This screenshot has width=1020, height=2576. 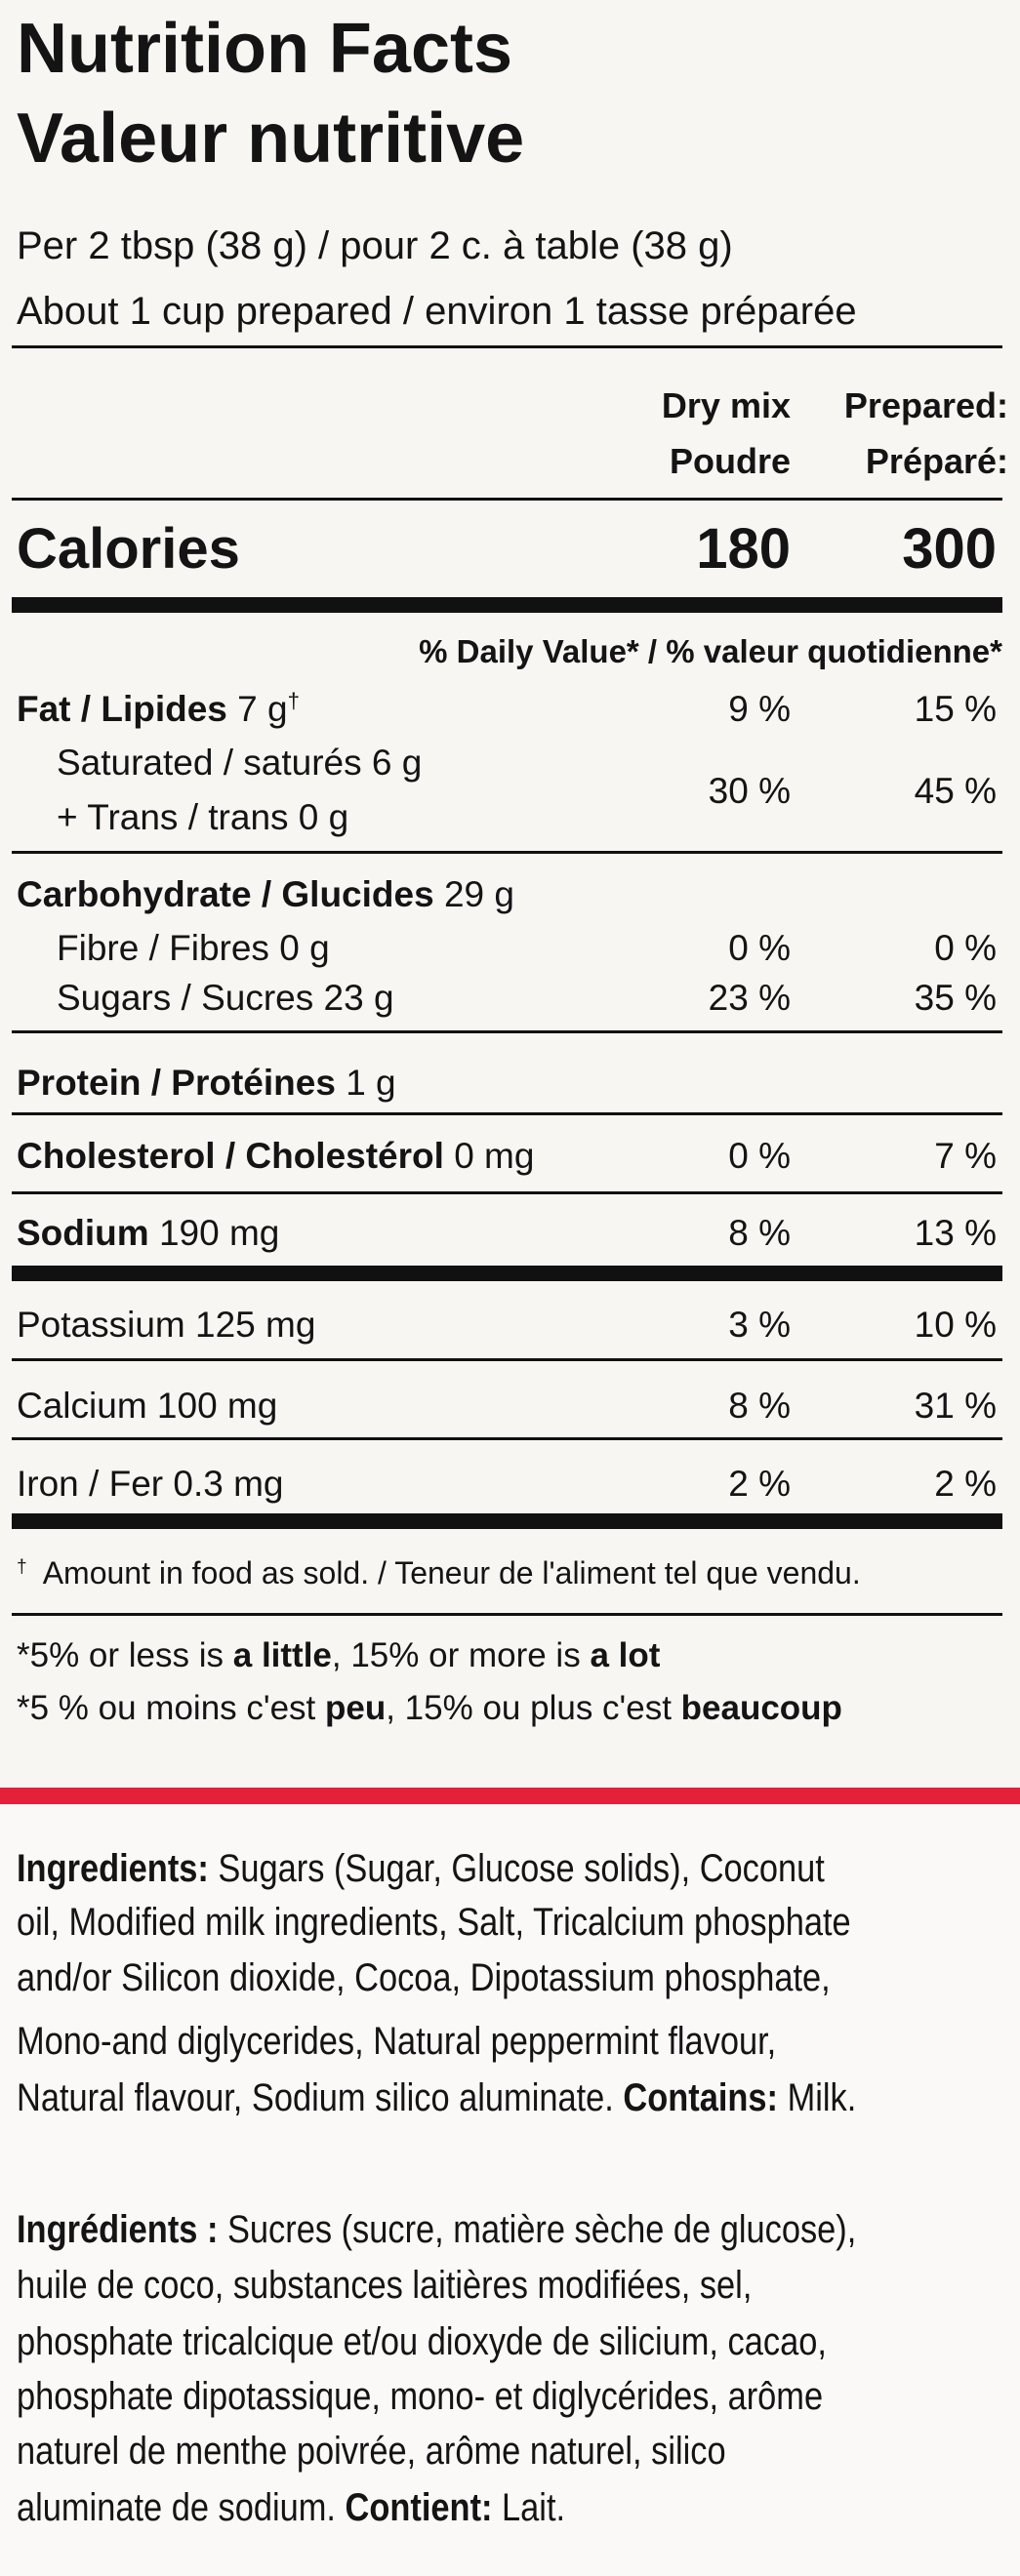 What do you see at coordinates (122, 709) in the screenshot?
I see `nutrient-name: Fat / Lipides` at bounding box center [122, 709].